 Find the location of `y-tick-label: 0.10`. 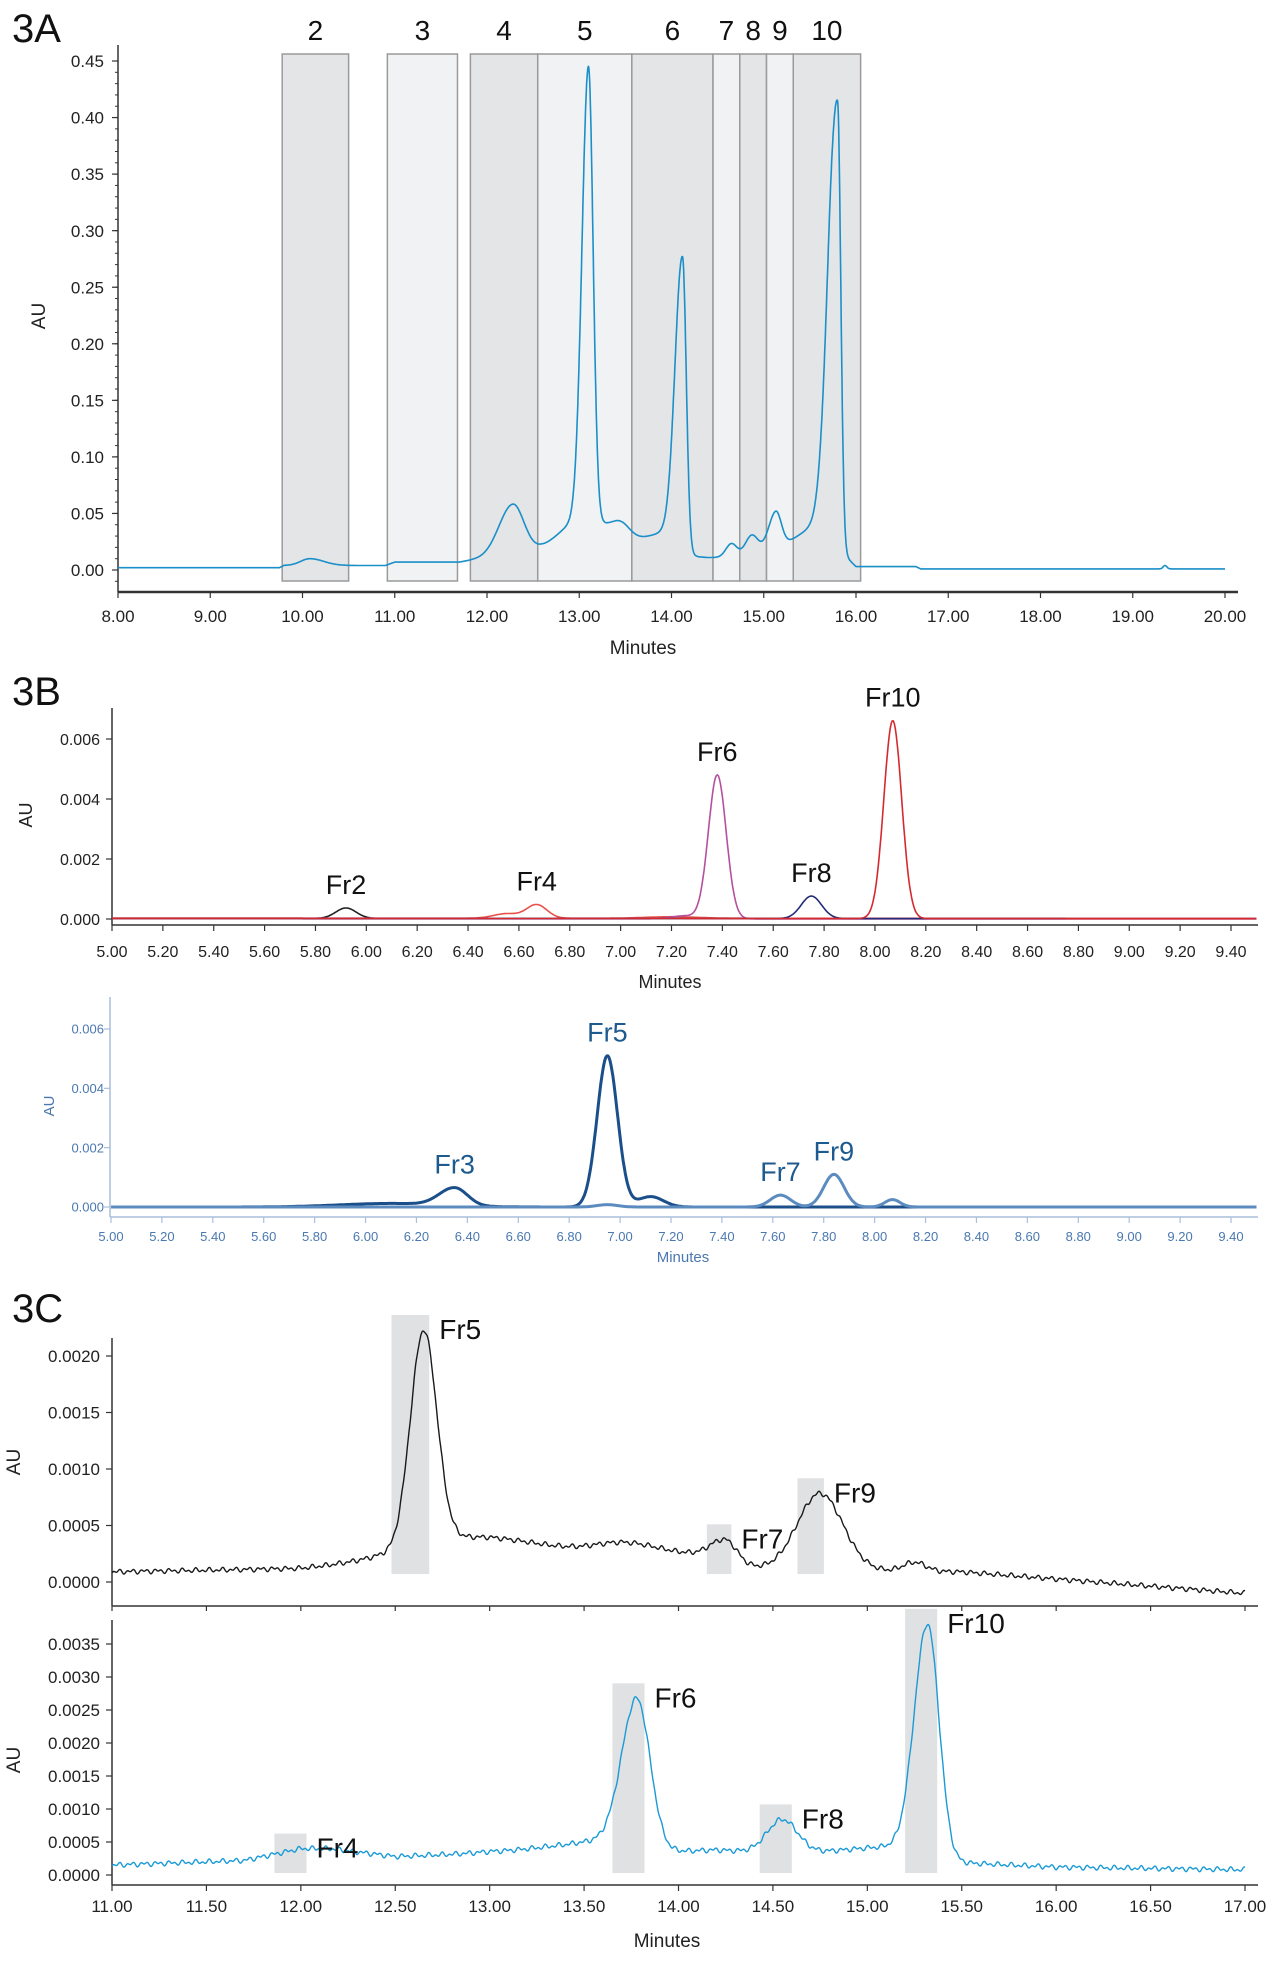

y-tick-label: 0.10 is located at coordinates (87, 457).